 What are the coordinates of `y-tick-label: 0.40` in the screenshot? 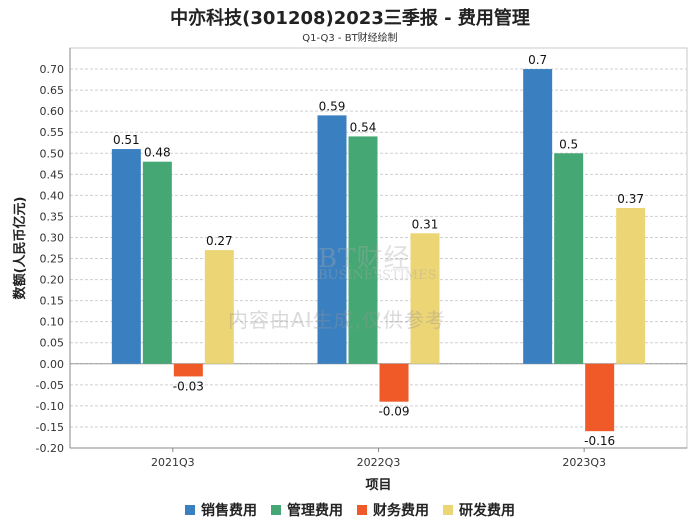 It's located at (52, 195).